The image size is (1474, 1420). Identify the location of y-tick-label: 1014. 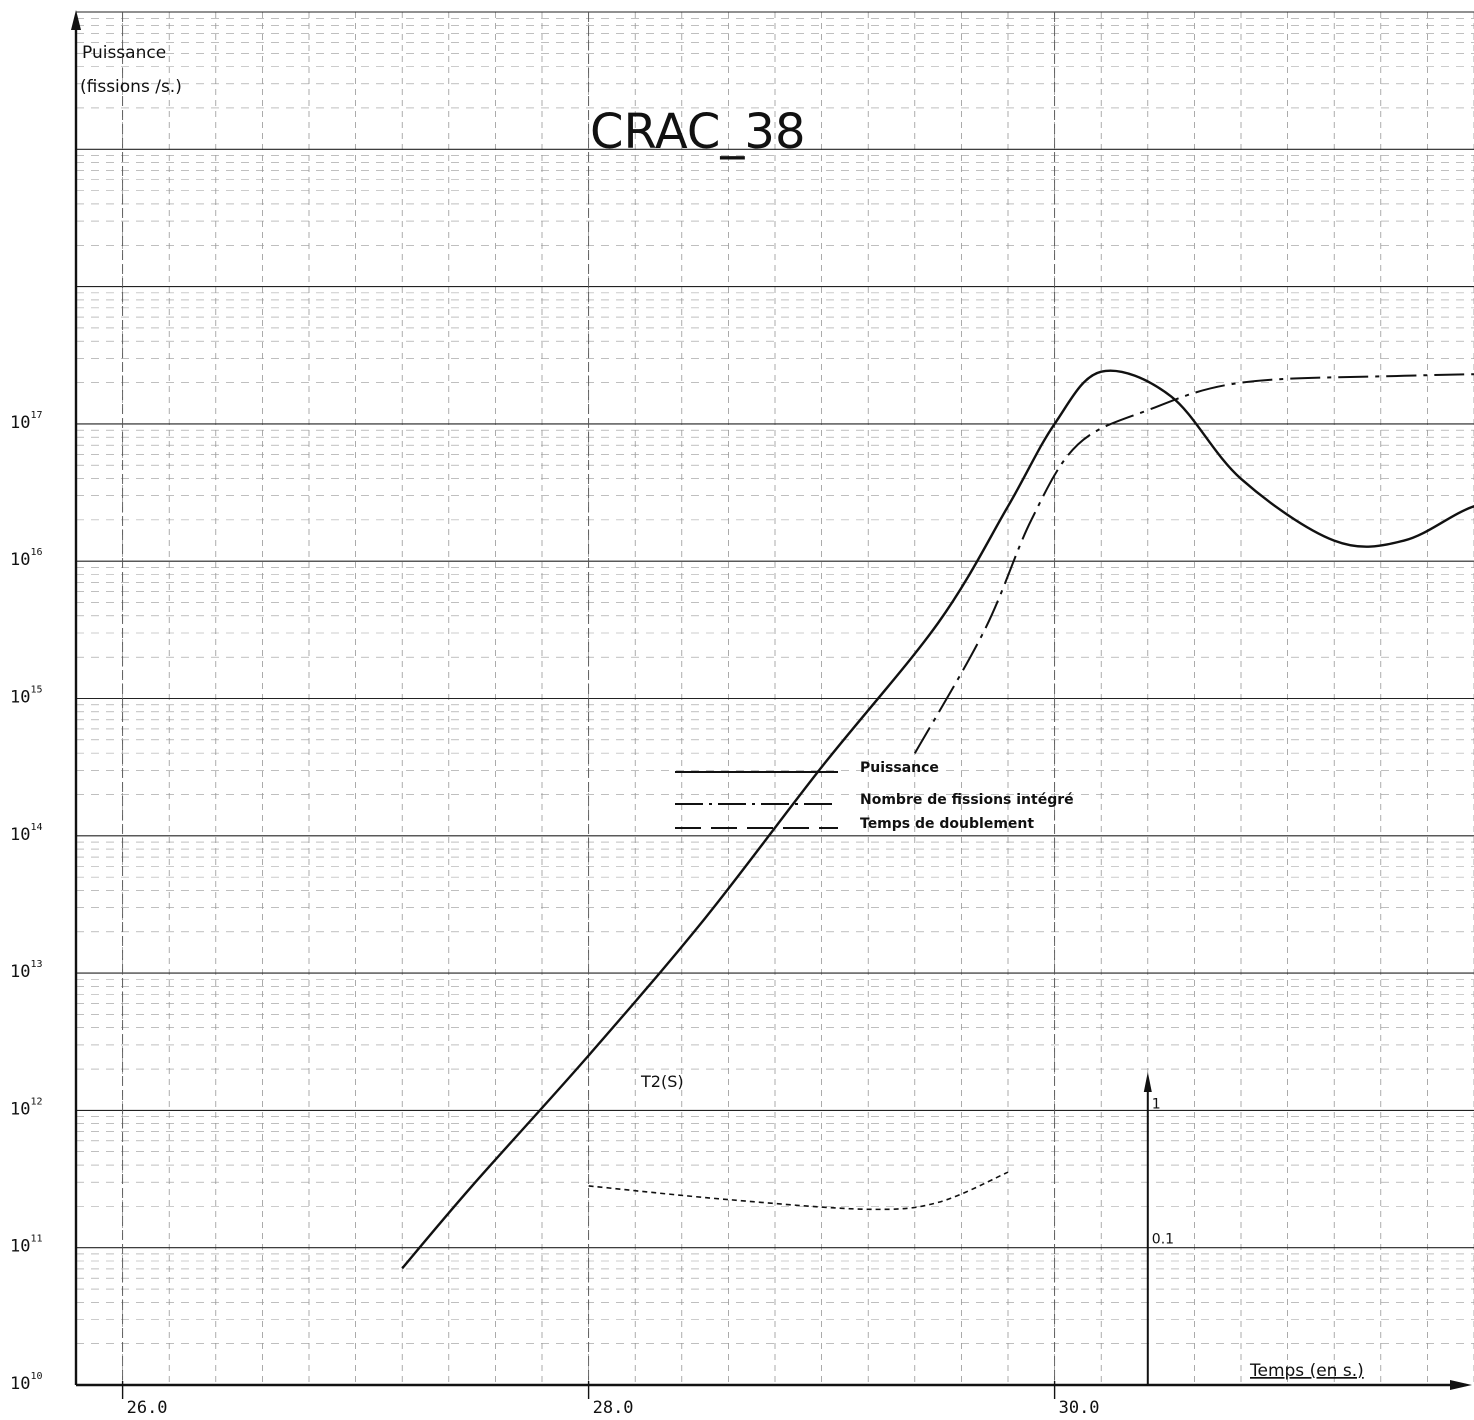
(26, 833).